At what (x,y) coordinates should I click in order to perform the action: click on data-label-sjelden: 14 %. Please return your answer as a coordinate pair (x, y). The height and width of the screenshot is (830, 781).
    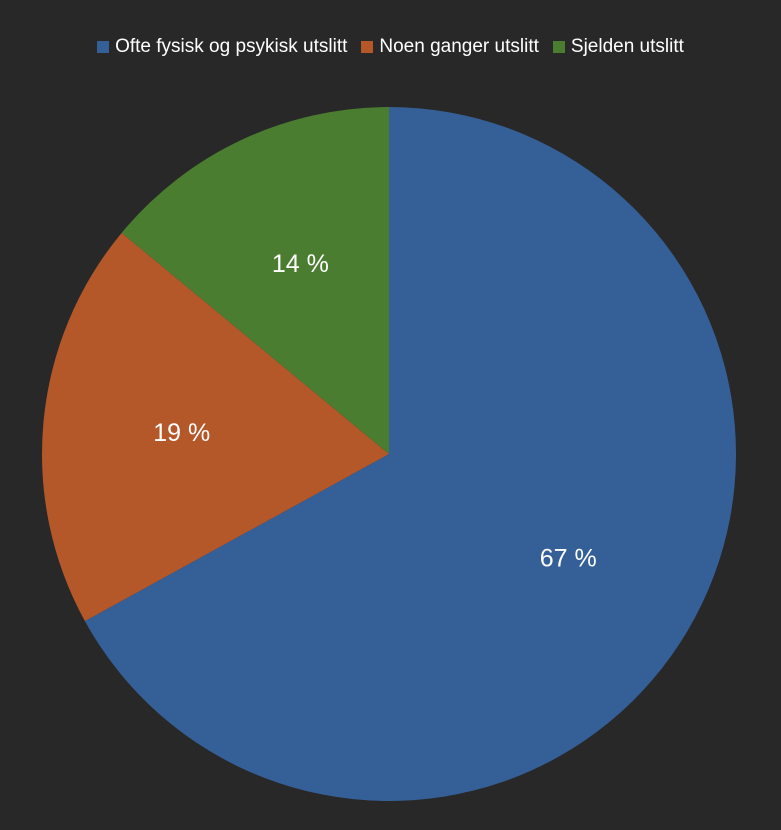
    Looking at the image, I should click on (300, 264).